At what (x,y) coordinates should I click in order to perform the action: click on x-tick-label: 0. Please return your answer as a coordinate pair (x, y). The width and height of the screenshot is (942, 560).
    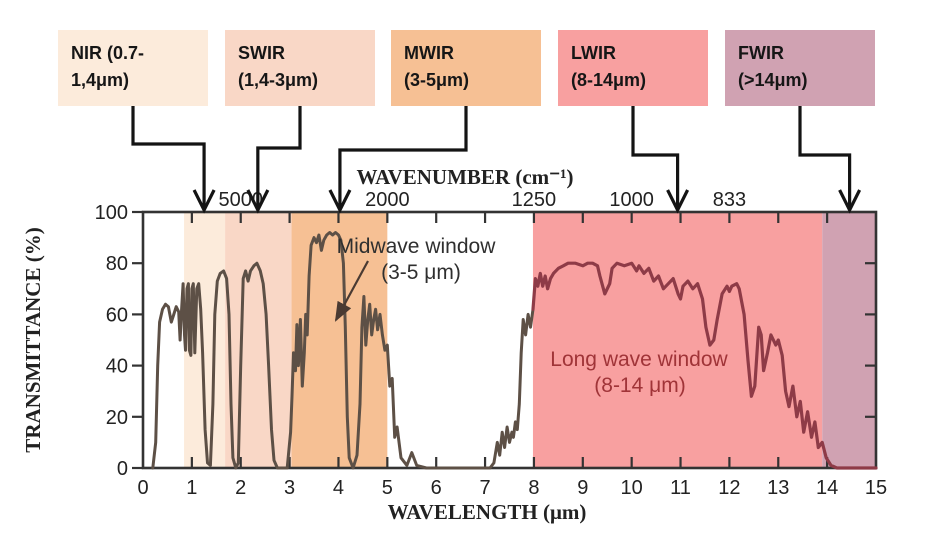
    Looking at the image, I should click on (142, 488).